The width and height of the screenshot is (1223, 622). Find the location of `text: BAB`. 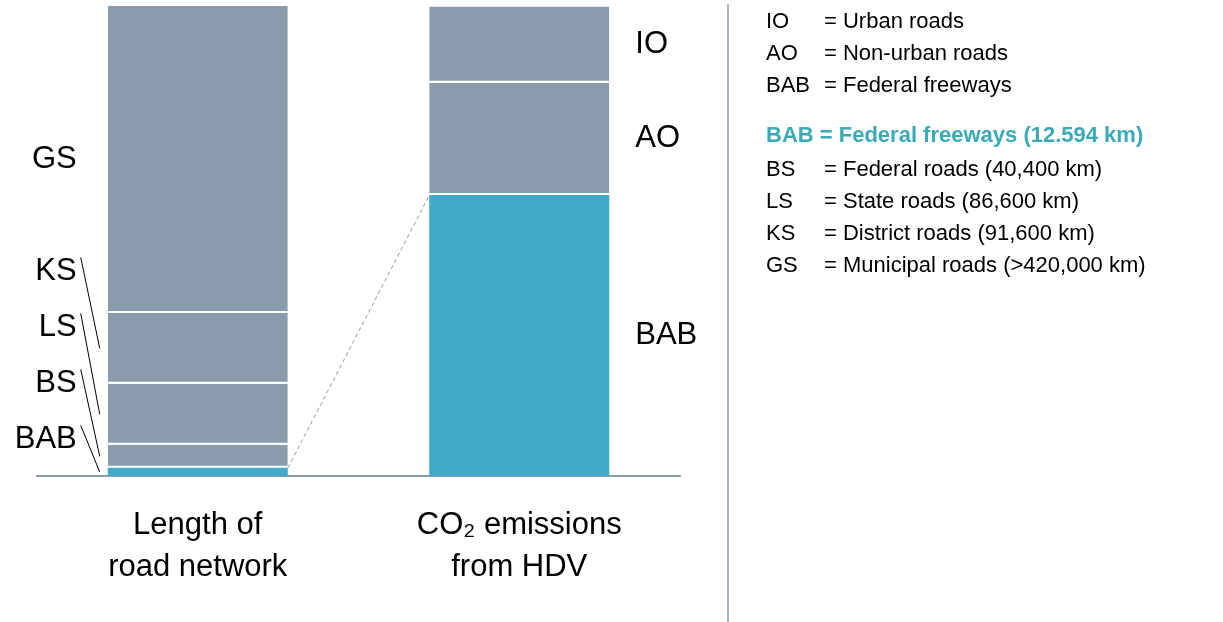

text: BAB is located at coordinates (45, 437).